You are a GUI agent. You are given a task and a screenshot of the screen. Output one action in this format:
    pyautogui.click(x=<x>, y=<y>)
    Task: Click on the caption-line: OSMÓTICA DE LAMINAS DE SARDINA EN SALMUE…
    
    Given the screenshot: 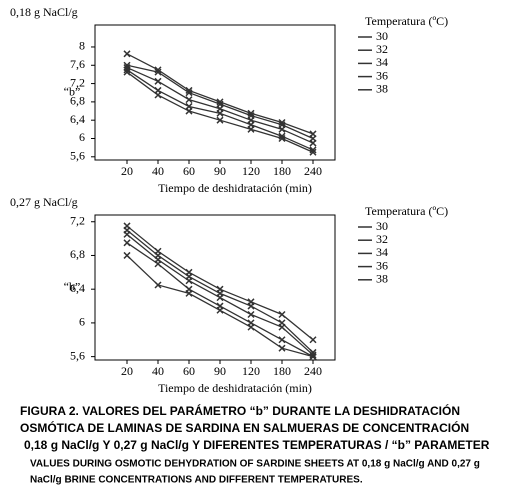 What is the action you would take?
    pyautogui.click(x=244, y=427)
    